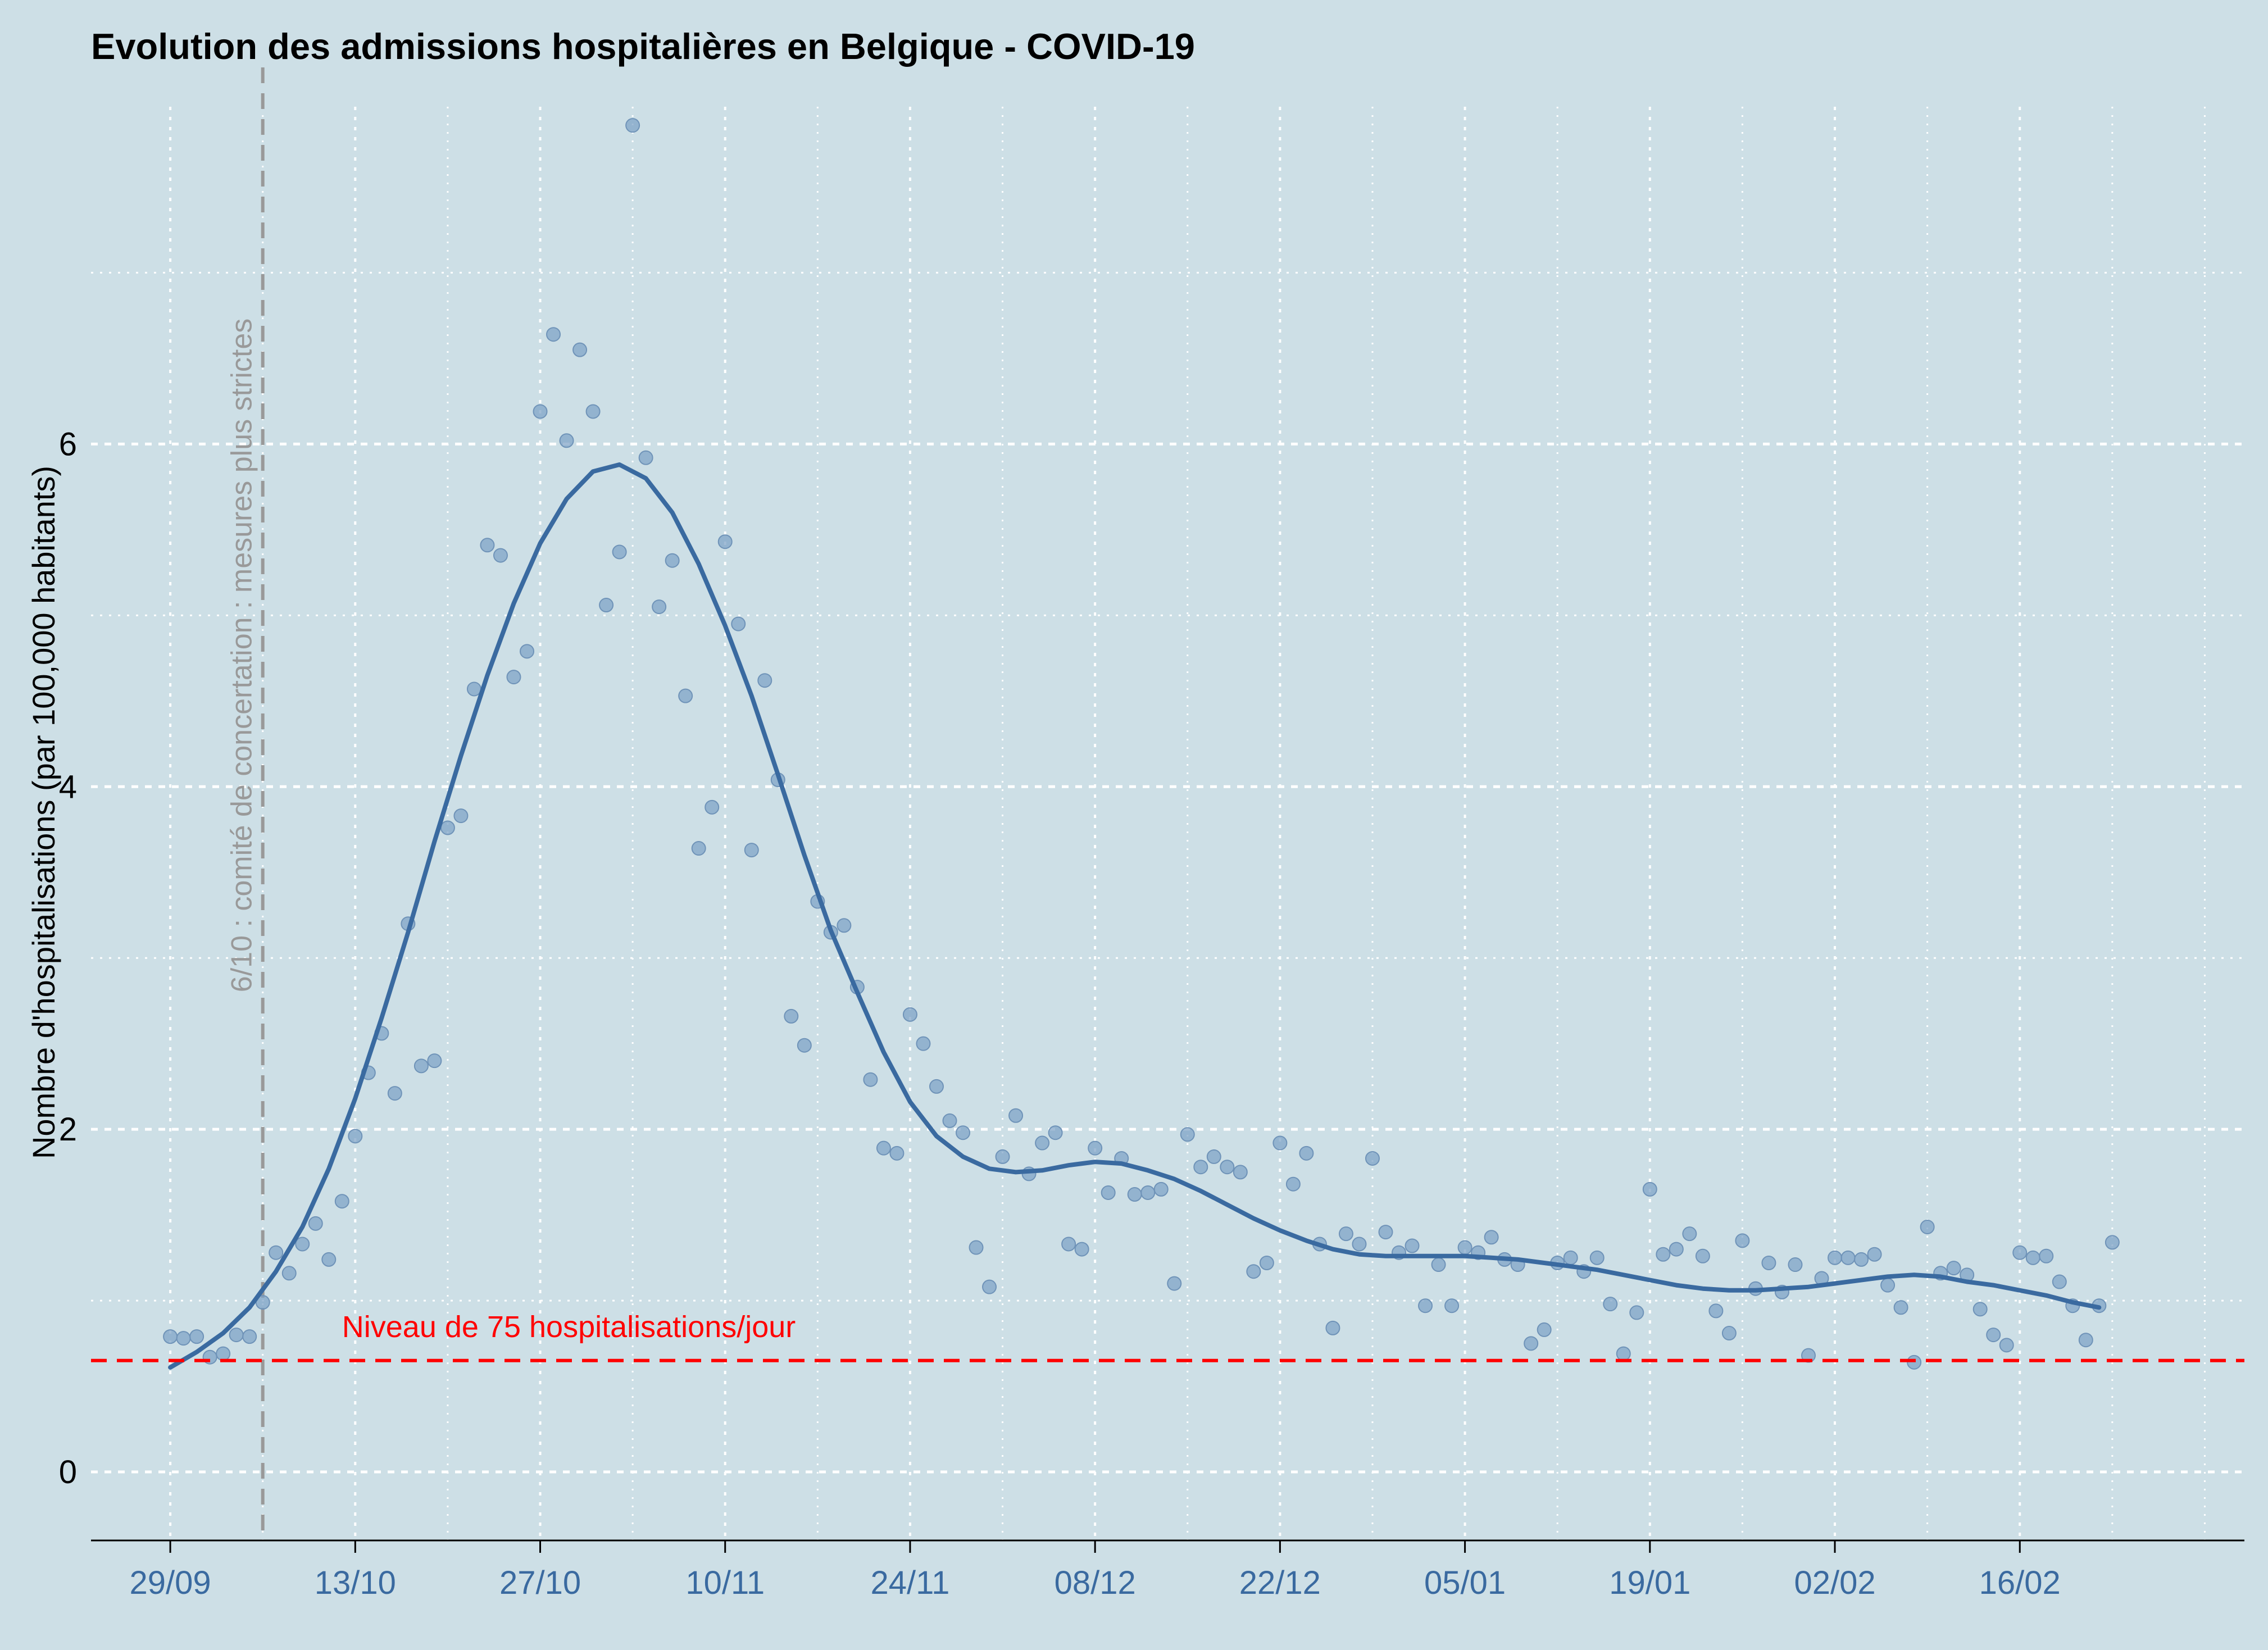 The height and width of the screenshot is (1650, 2268). What do you see at coordinates (68, 1129) in the screenshot?
I see `y-tick-label: 2` at bounding box center [68, 1129].